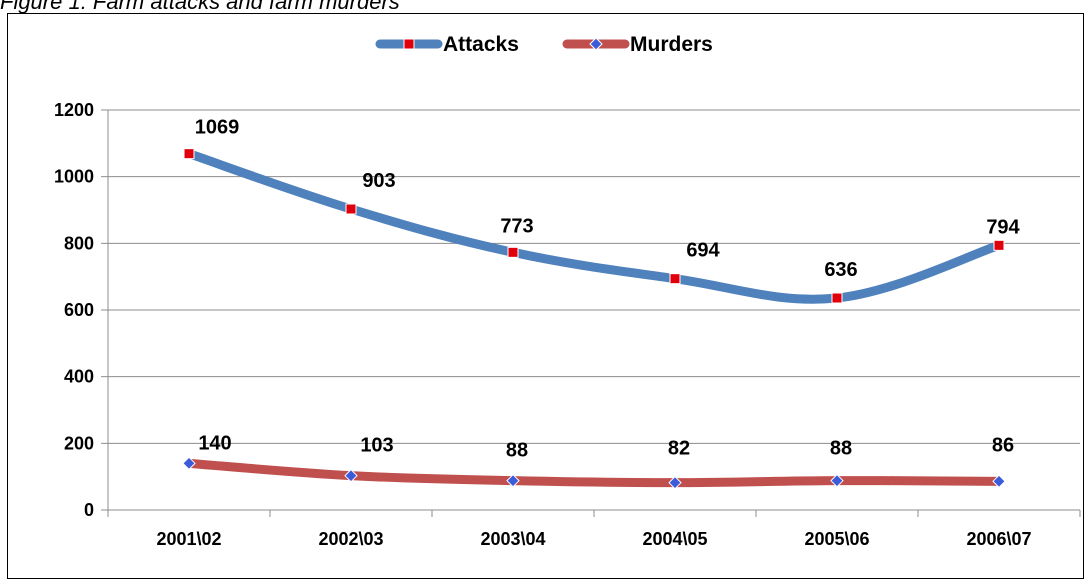 Image resolution: width=1086 pixels, height=579 pixels. Describe the element at coordinates (79, 243) in the screenshot. I see `y-tick-label: 800` at that location.